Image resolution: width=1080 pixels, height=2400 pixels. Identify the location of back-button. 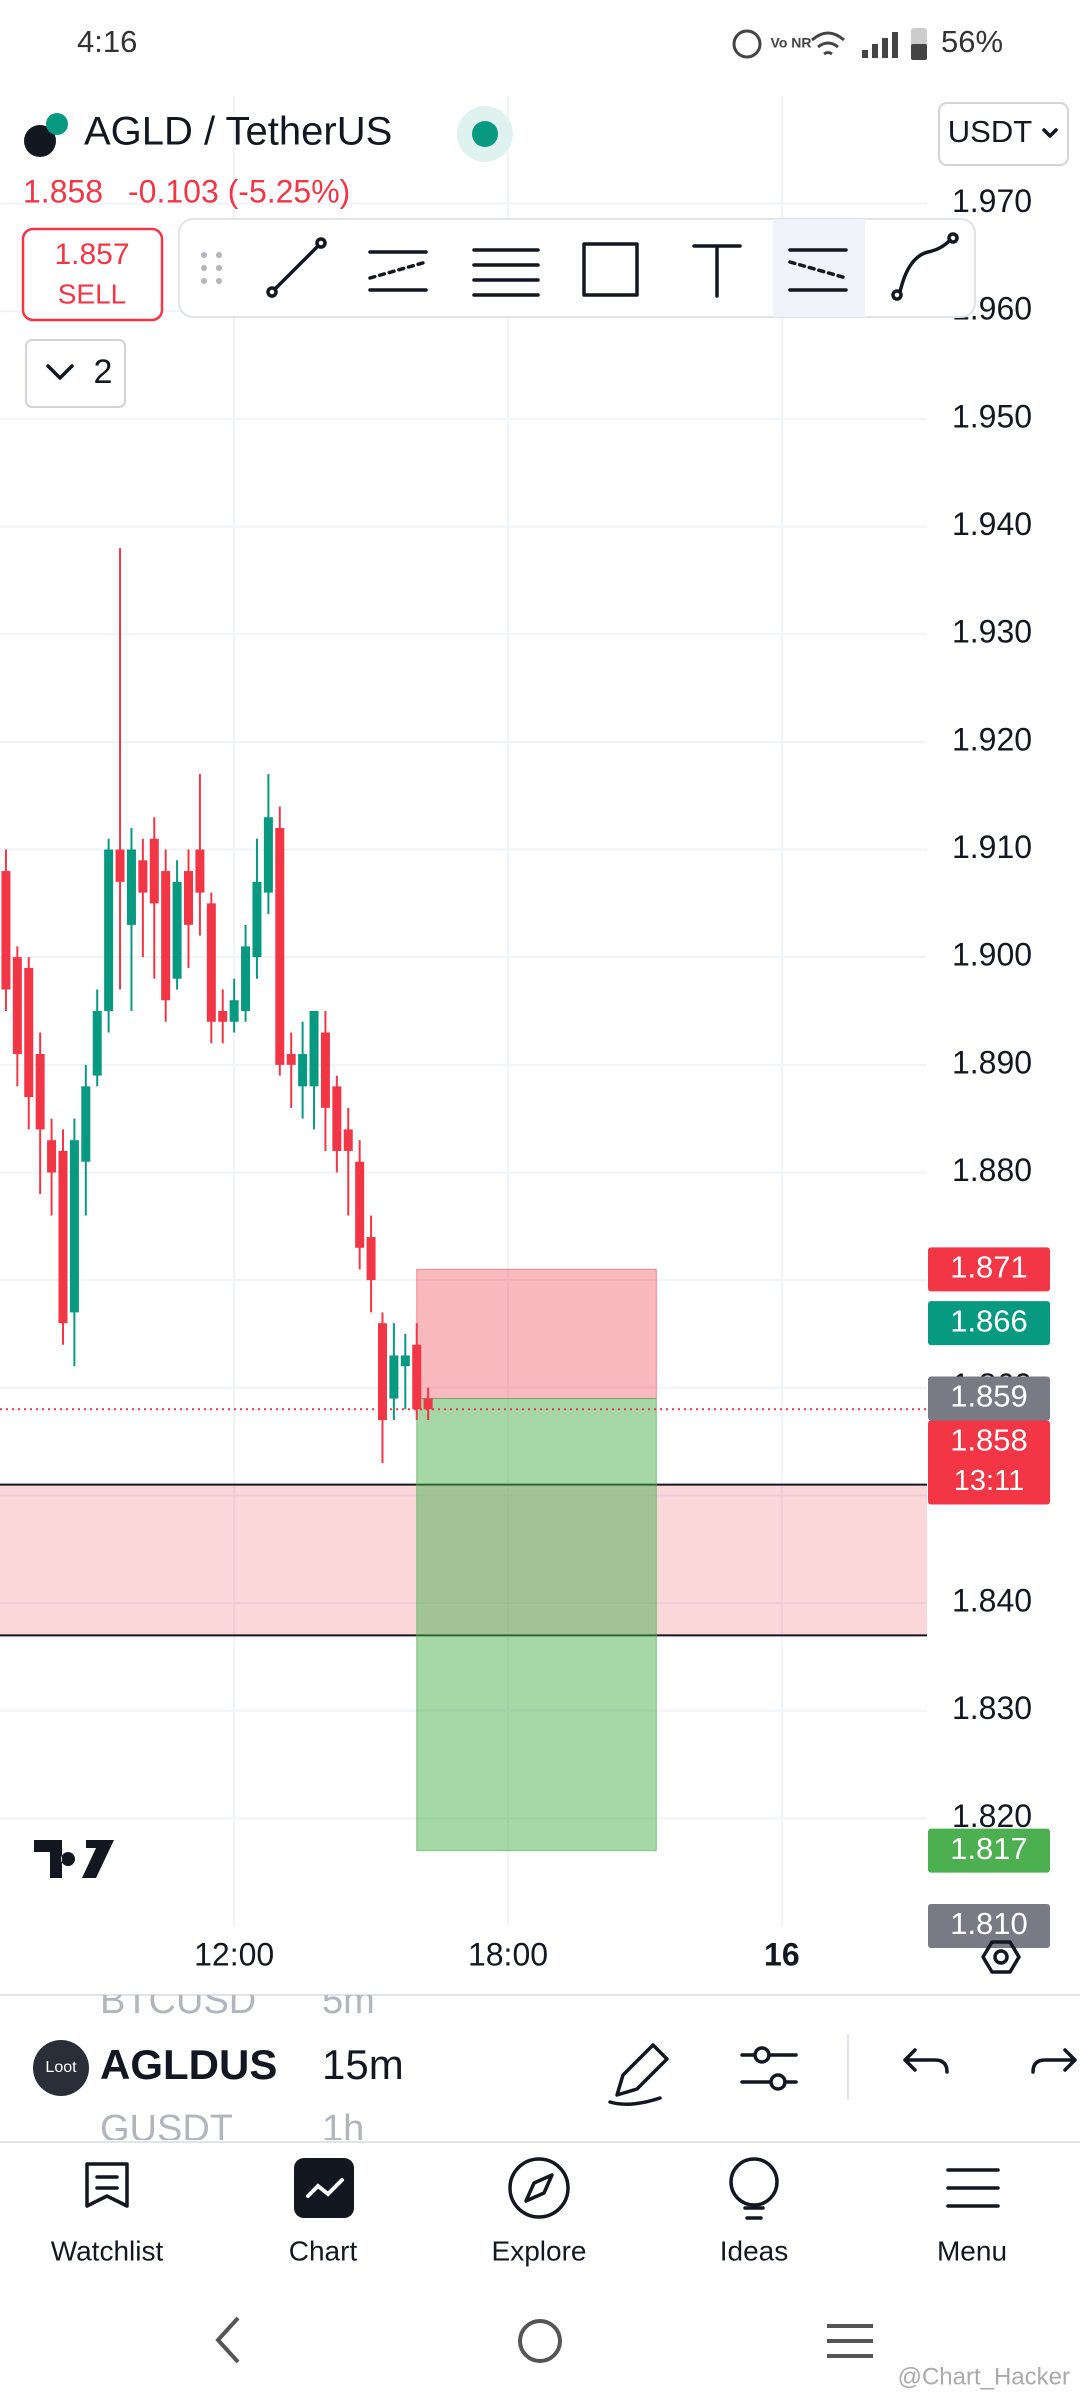
(227, 2340).